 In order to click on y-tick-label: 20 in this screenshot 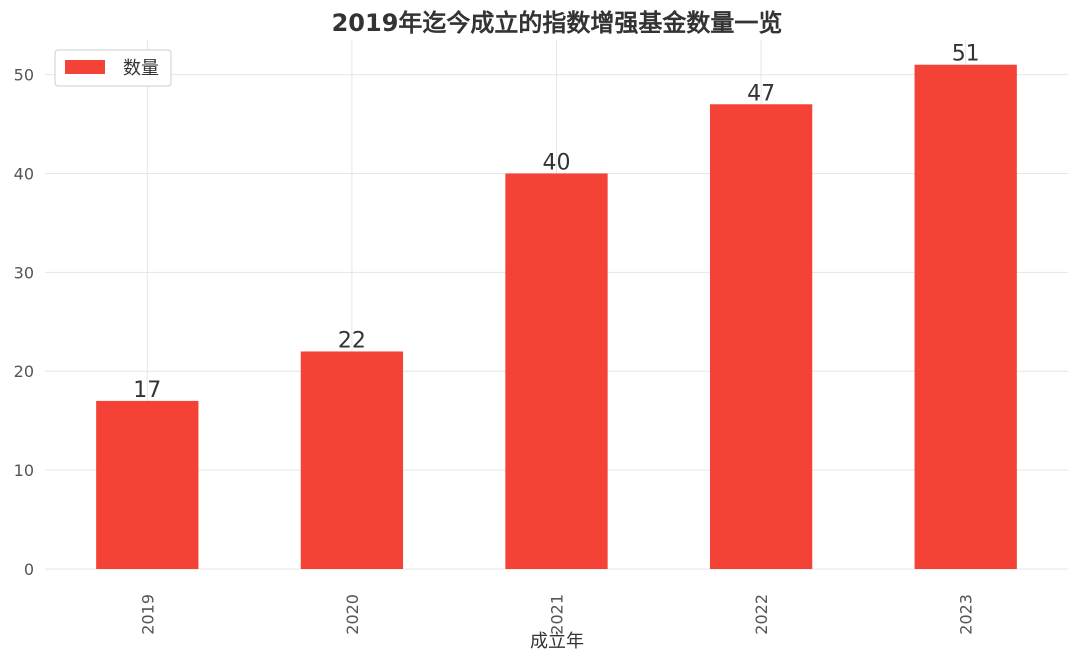, I will do `click(24, 371)`.